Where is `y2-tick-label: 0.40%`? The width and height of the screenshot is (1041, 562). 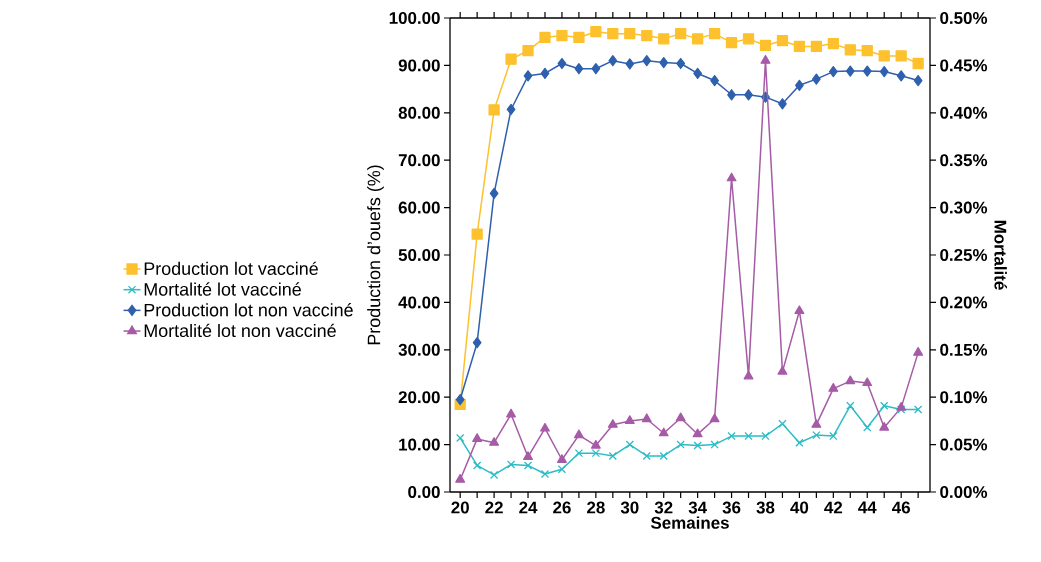
y2-tick-label: 0.40% is located at coordinates (964, 112).